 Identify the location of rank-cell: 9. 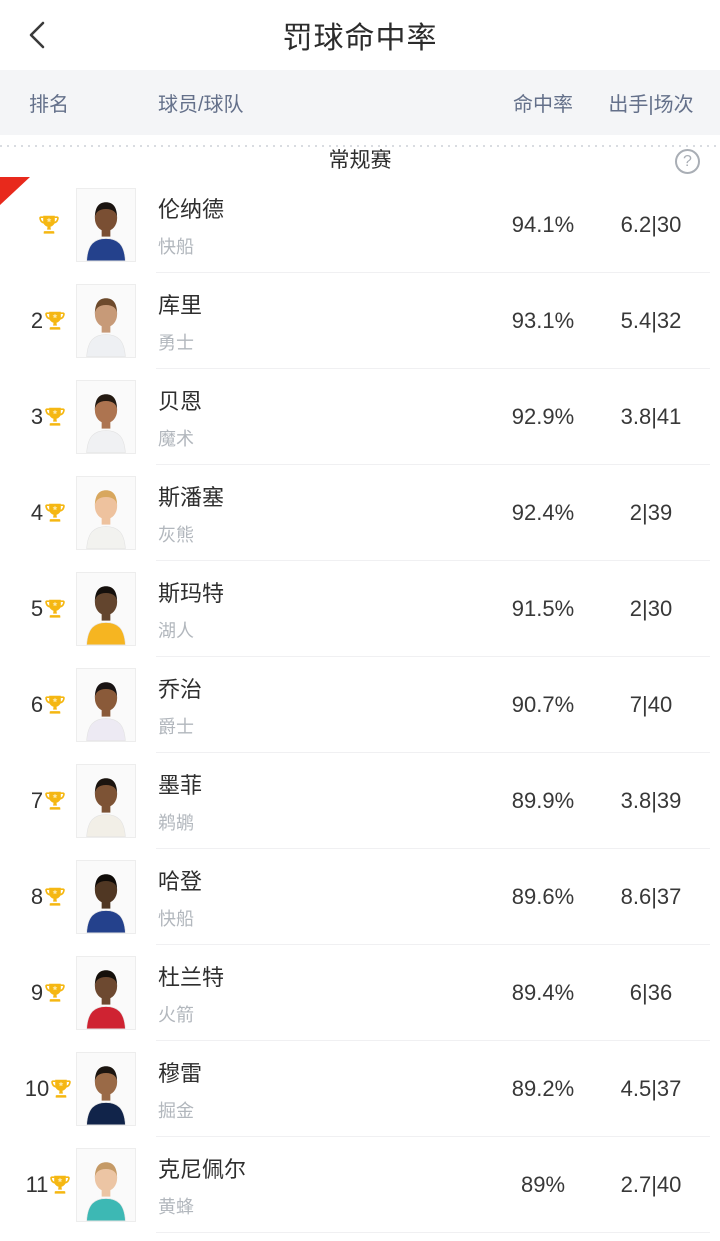
(38, 993).